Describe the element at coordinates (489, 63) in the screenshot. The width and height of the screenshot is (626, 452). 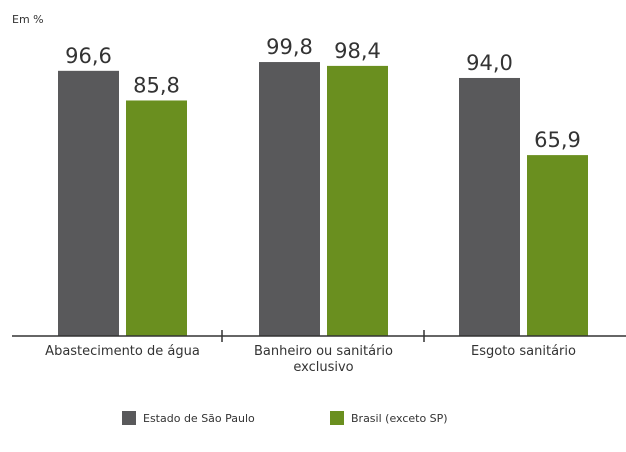
I see `value-label: 94,0` at that location.